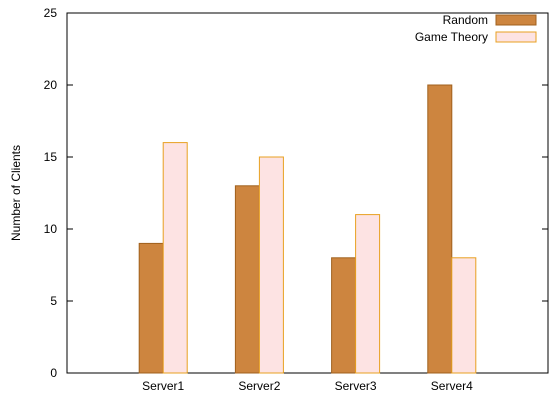 The width and height of the screenshot is (552, 399). I want to click on x-tick-label: Server2, so click(259, 386).